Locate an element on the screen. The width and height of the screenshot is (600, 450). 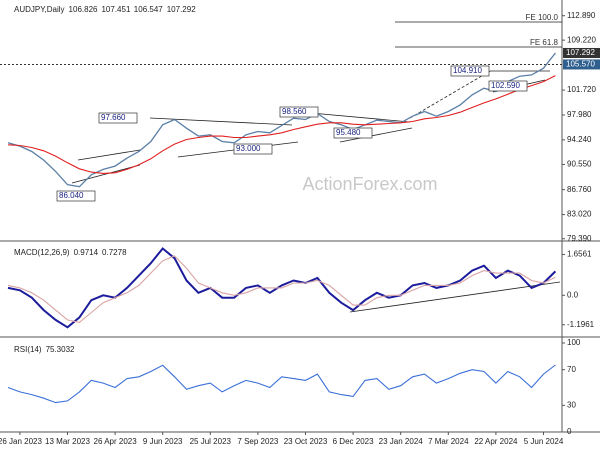
x-tick-label: 9 Jun 2023 is located at coordinates (163, 441).